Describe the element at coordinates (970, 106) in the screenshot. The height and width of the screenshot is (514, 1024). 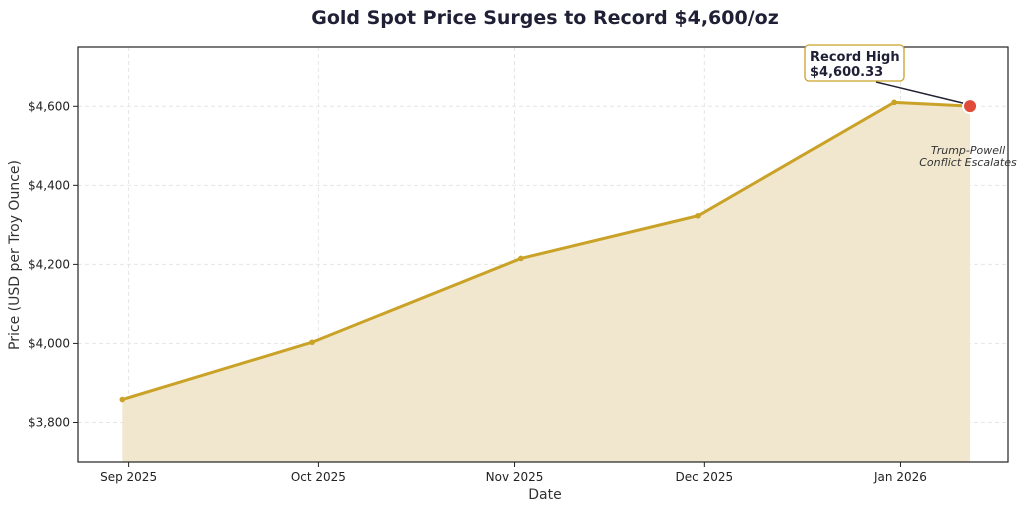
I see `record-high-marker` at that location.